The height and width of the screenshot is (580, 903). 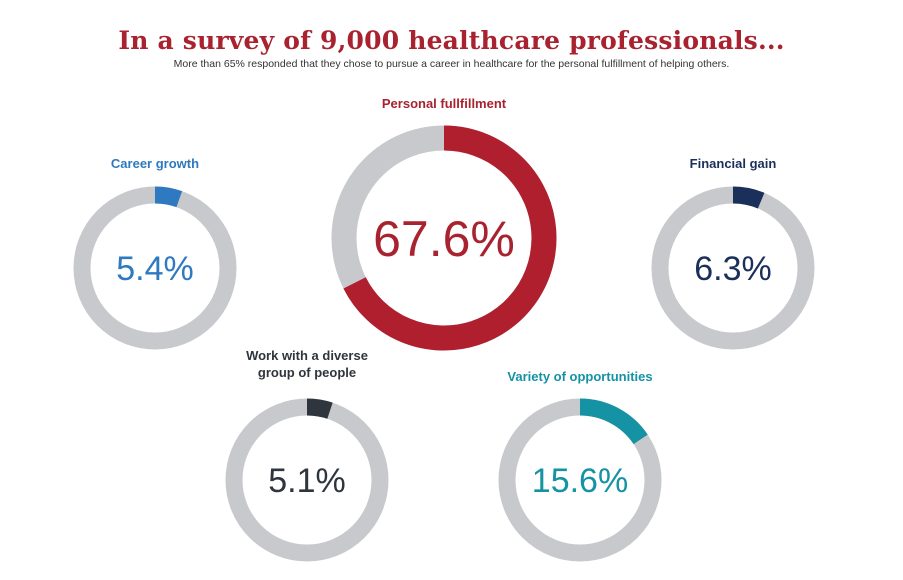 I want to click on donut-personal-fulfillment: 67.6% Personal fullfillment, so click(x=444, y=223).